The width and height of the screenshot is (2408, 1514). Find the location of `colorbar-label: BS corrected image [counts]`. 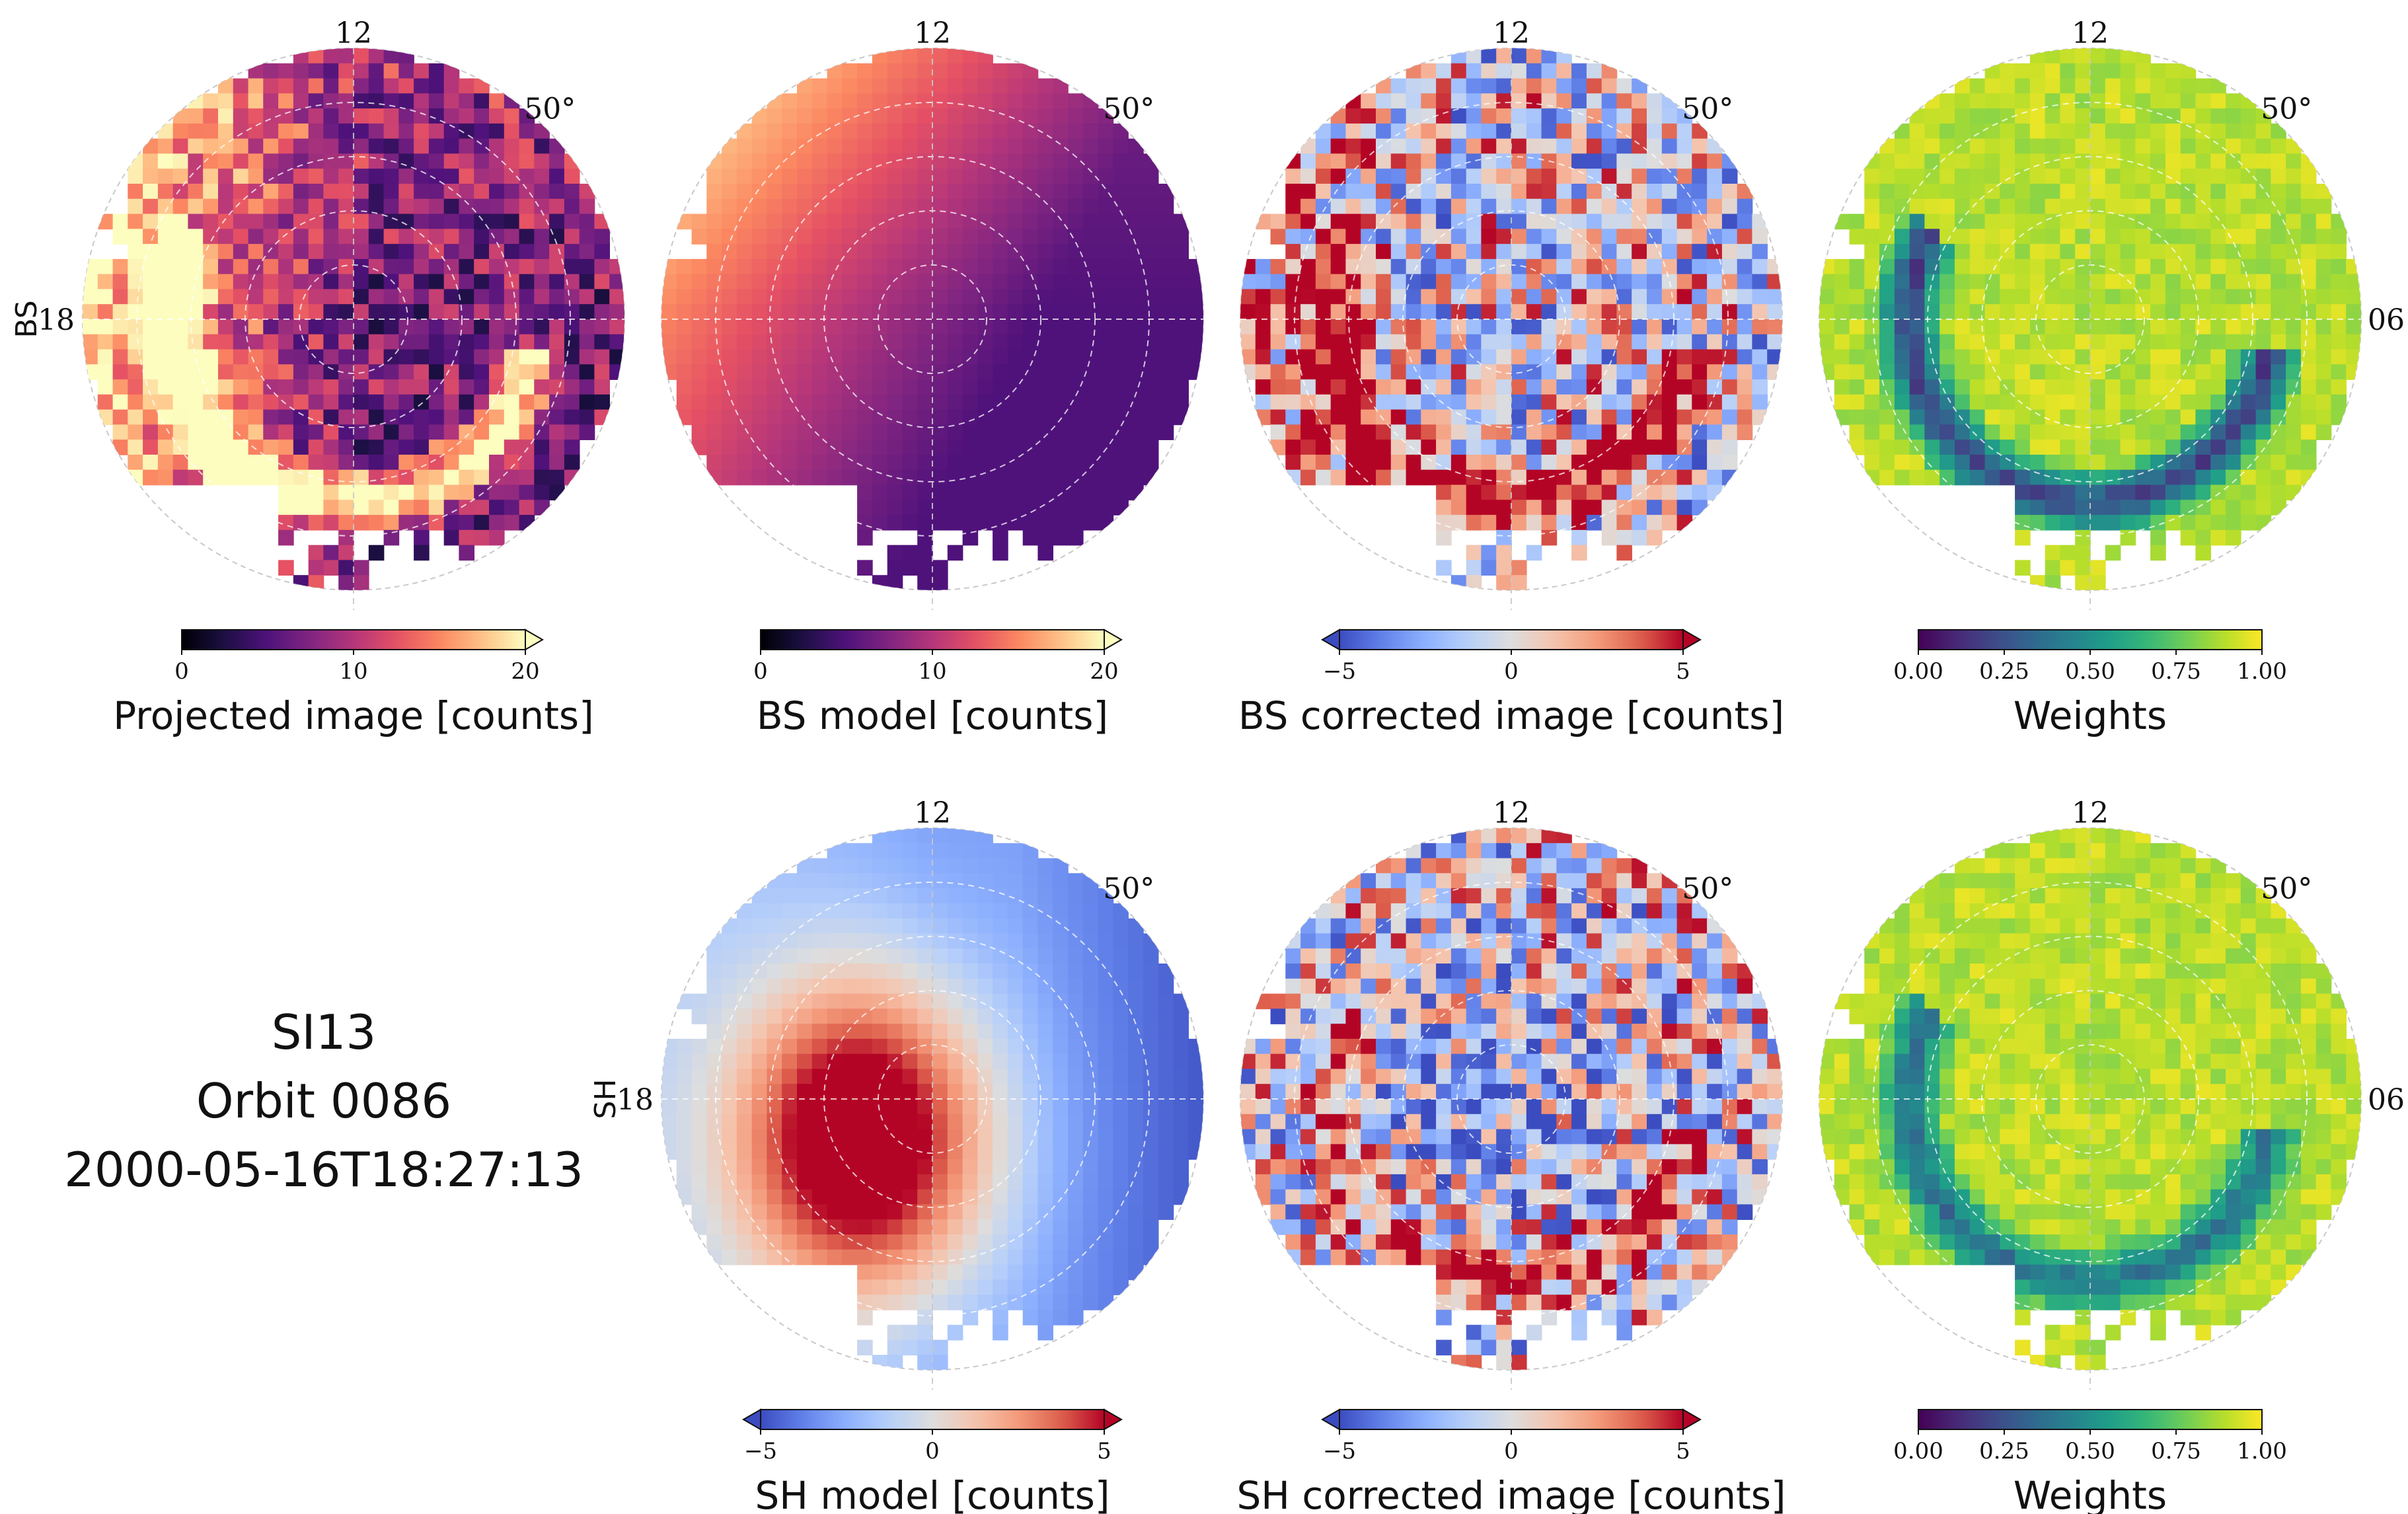

colorbar-label: BS corrected image [counts] is located at coordinates (1511, 715).